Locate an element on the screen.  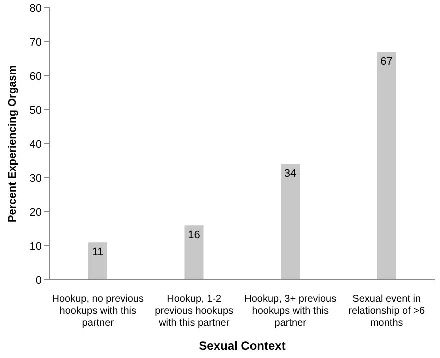
y-tick-label: 10 is located at coordinates (36, 246).